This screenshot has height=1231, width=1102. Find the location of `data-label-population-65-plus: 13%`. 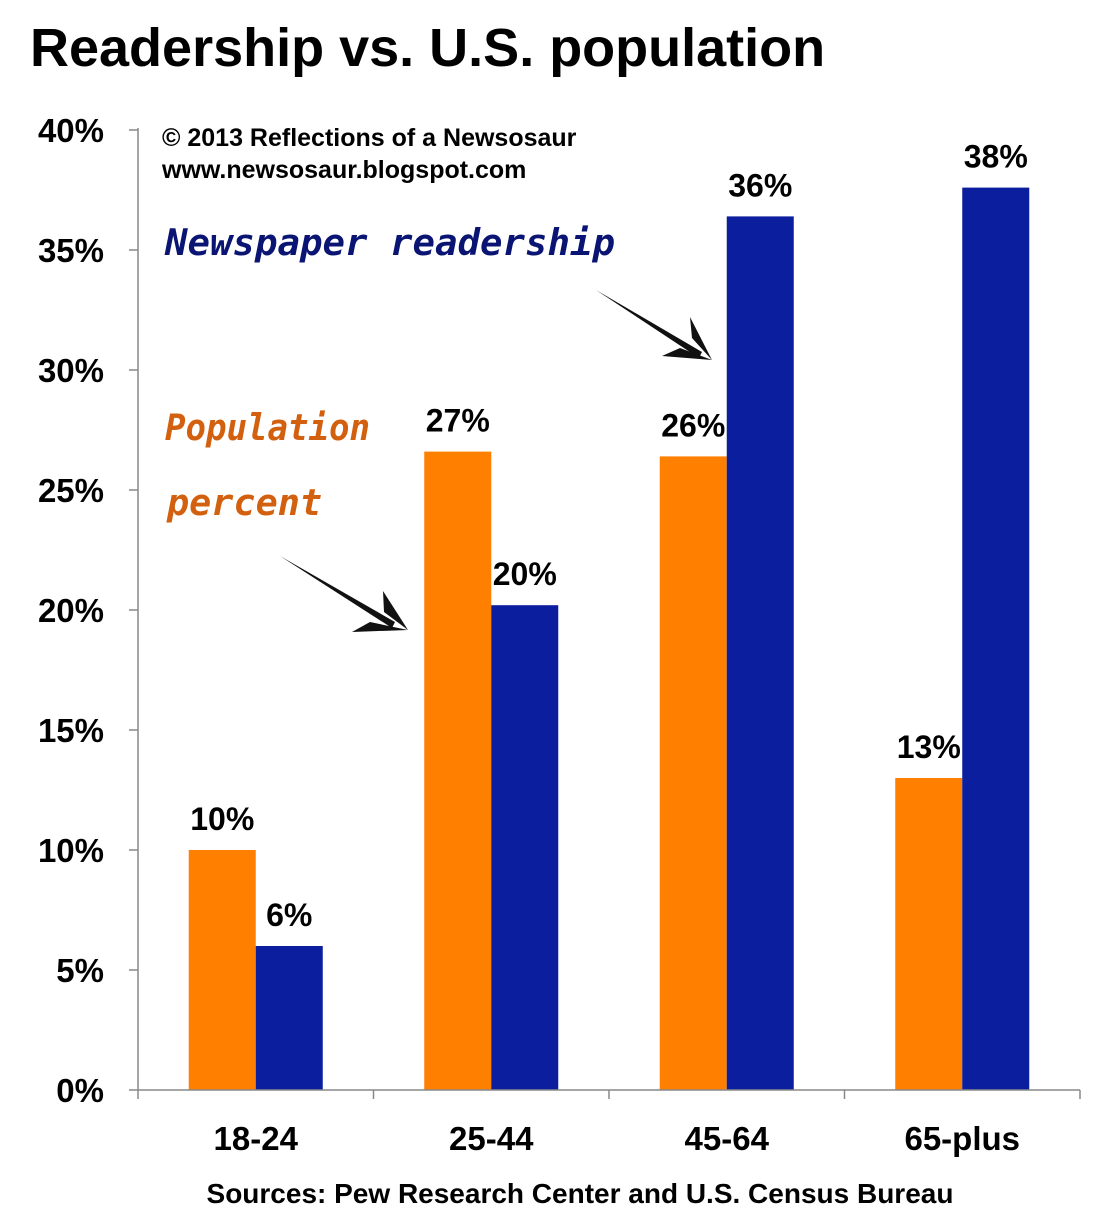

data-label-population-65-plus: 13% is located at coordinates (929, 747).